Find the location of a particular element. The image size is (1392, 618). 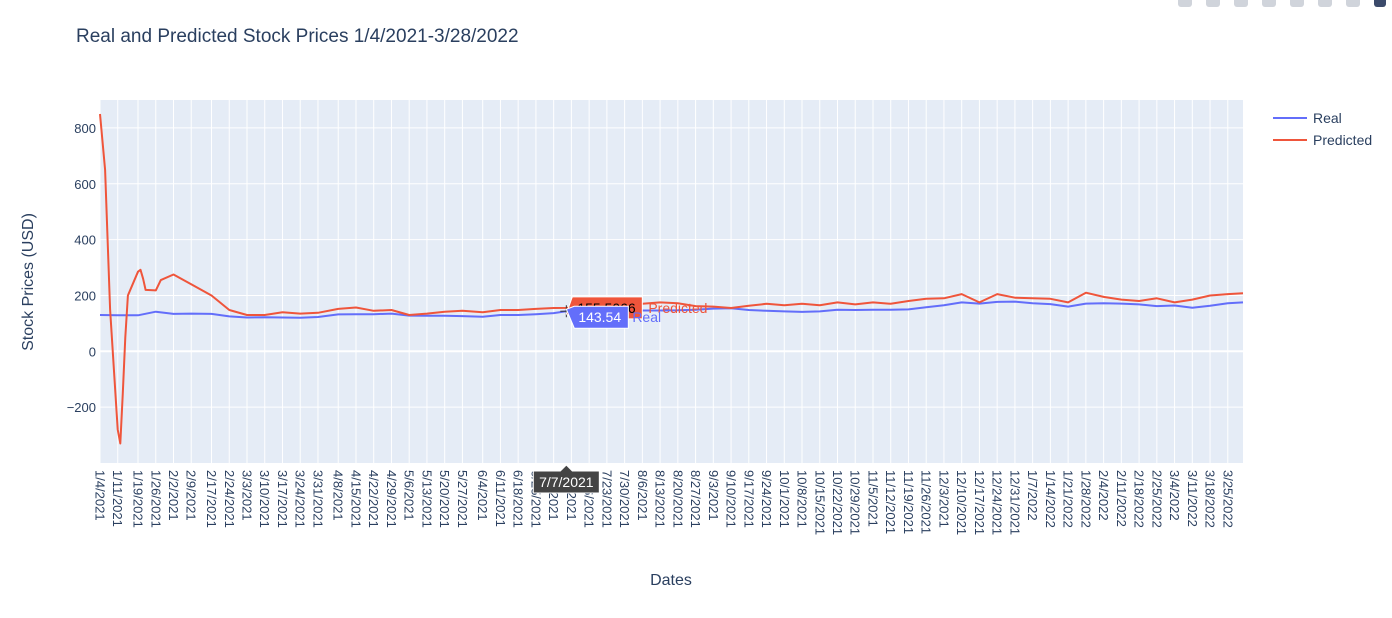

x-tick-label: 6/4/2021 is located at coordinates (482, 495).